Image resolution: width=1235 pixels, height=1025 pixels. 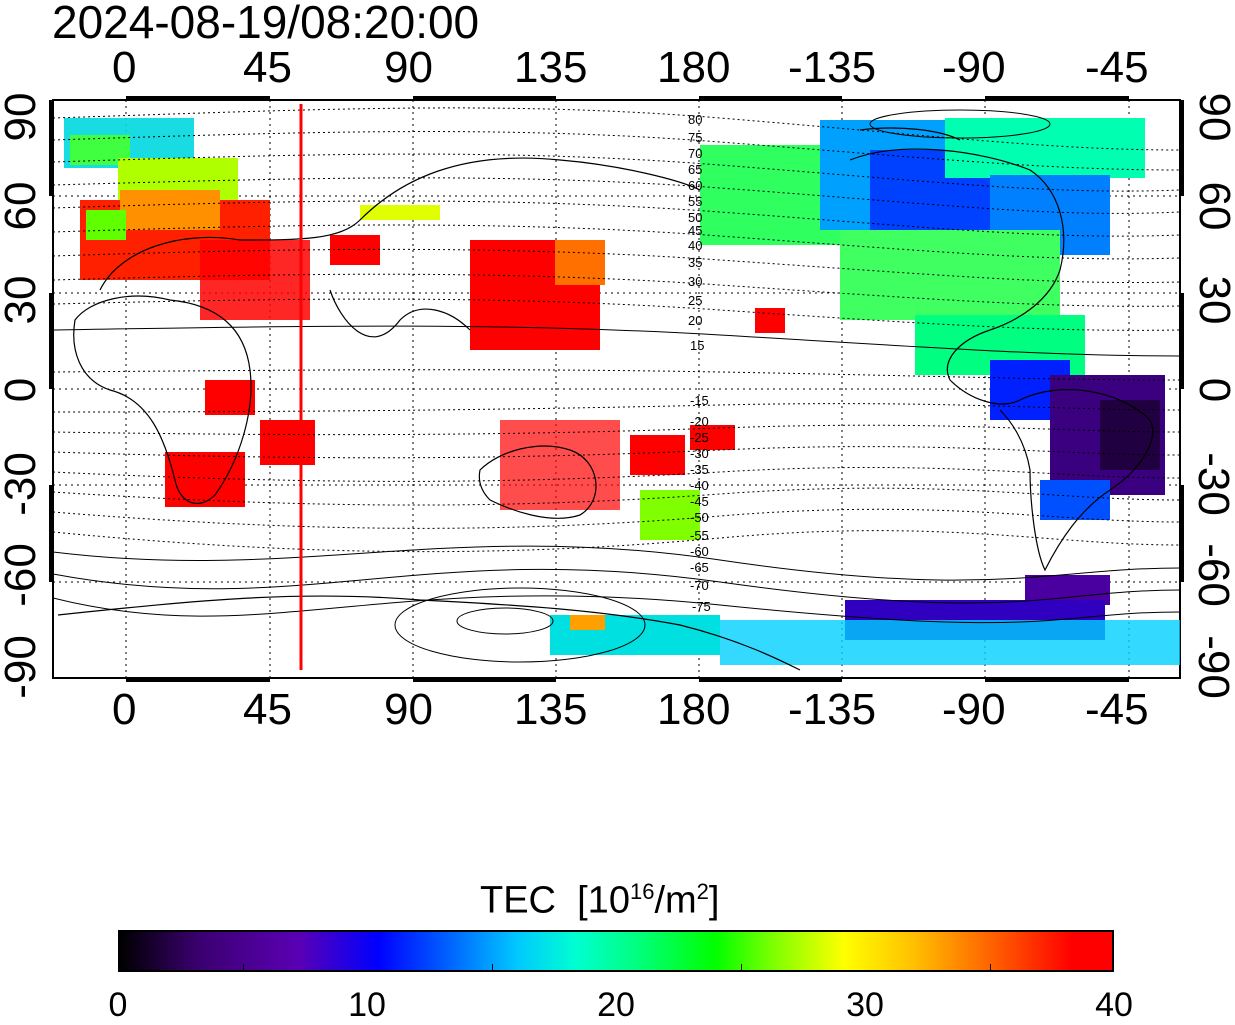 What do you see at coordinates (701, 606) in the screenshot?
I see `contour-label: -75` at bounding box center [701, 606].